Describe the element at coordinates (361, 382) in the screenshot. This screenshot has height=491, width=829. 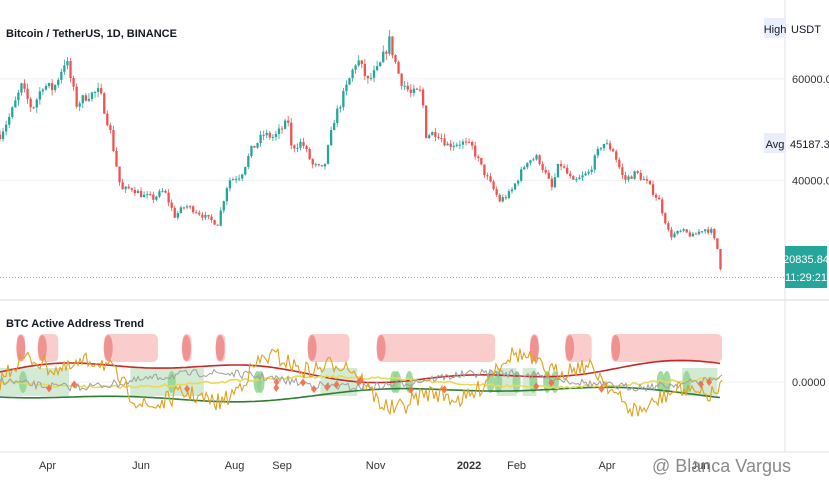
I see `oscillator-line` at that location.